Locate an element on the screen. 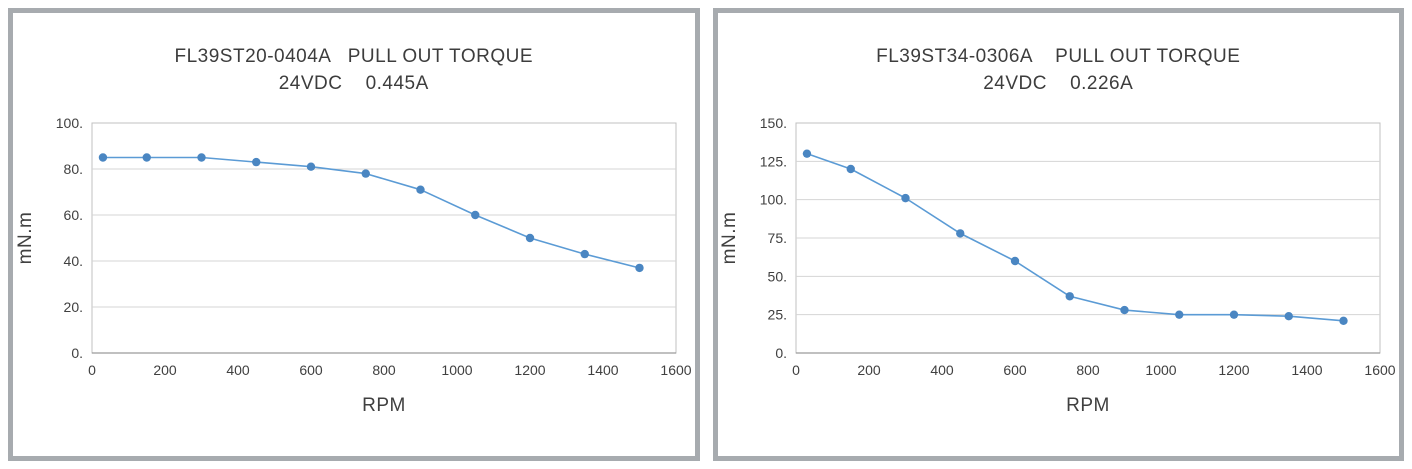 The width and height of the screenshot is (1412, 469). chart-title: FL39ST20-0404A PULL OUT TORQUE is located at coordinates (353, 56).